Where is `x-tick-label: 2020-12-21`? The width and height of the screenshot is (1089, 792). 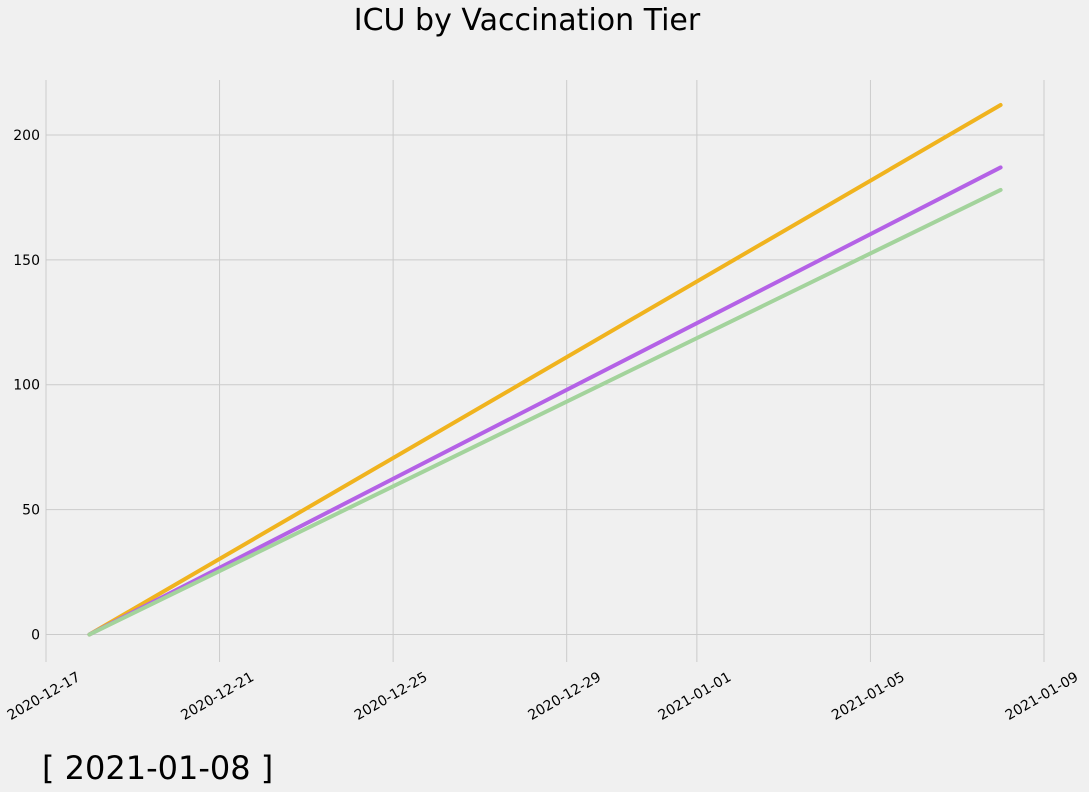
x-tick-label: 2020-12-21 is located at coordinates (217, 696).